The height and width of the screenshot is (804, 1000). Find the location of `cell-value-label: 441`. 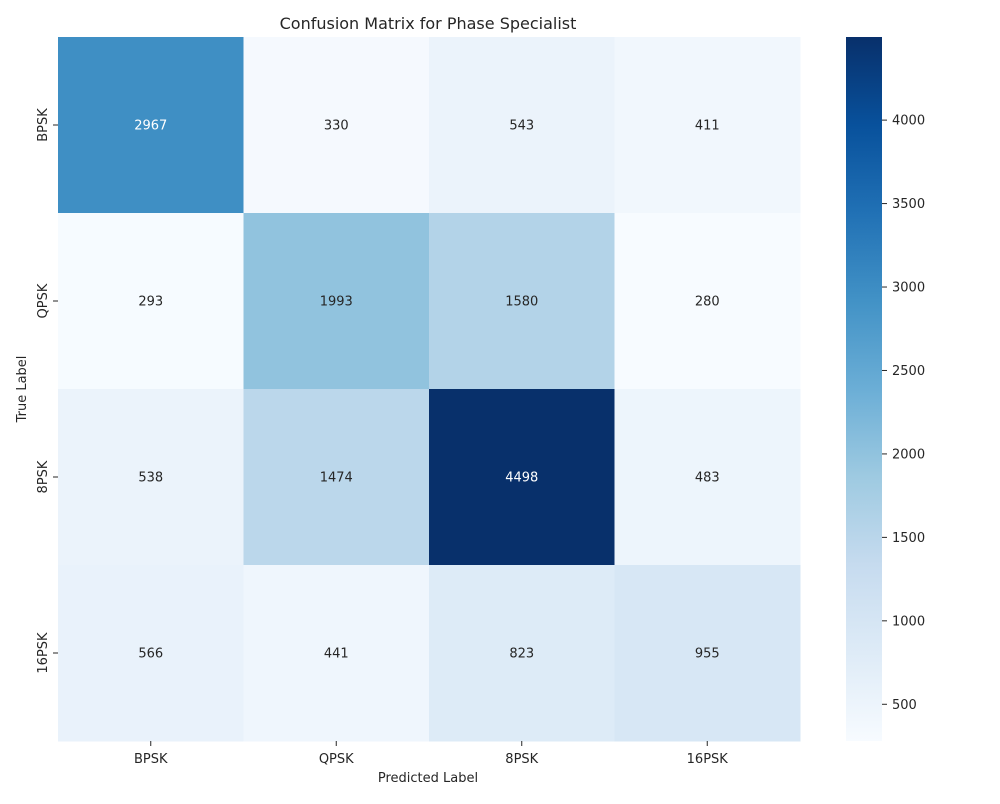

cell-value-label: 441 is located at coordinates (336, 654).